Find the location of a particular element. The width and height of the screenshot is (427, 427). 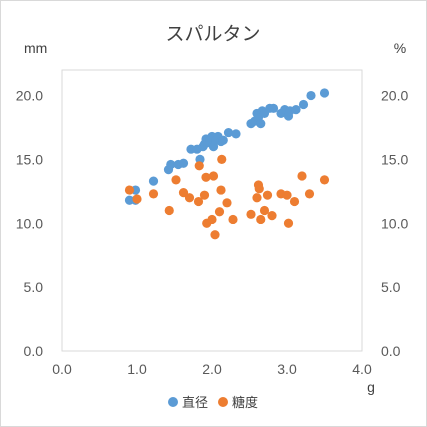

y-right-tick-label: 0.0 is located at coordinates (391, 351).